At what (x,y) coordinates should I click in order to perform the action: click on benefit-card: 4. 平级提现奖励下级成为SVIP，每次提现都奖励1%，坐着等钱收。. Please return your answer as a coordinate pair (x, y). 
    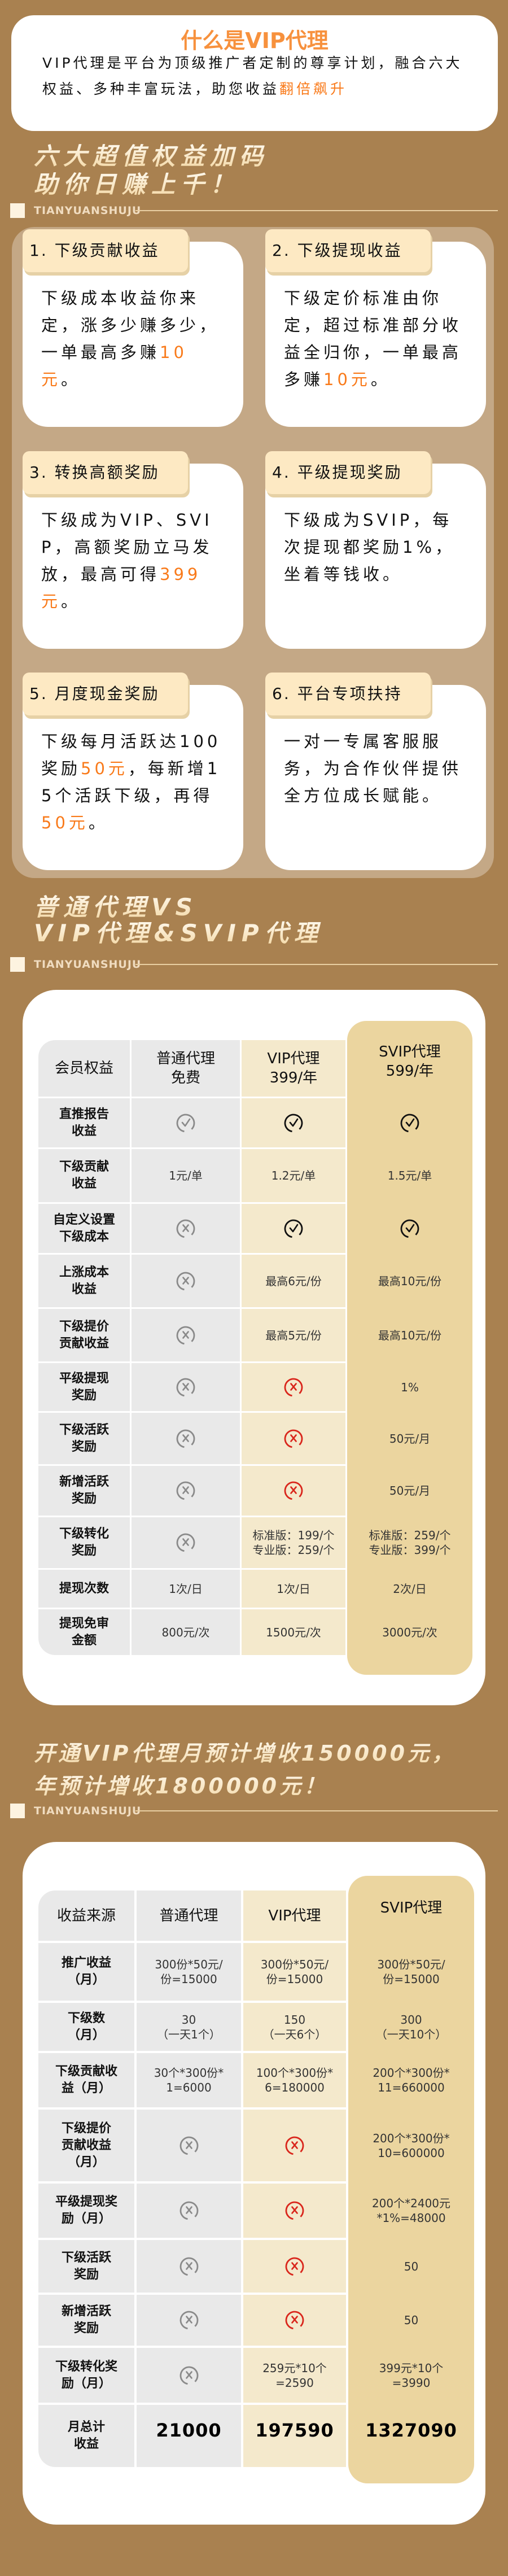
    Looking at the image, I should click on (375, 550).